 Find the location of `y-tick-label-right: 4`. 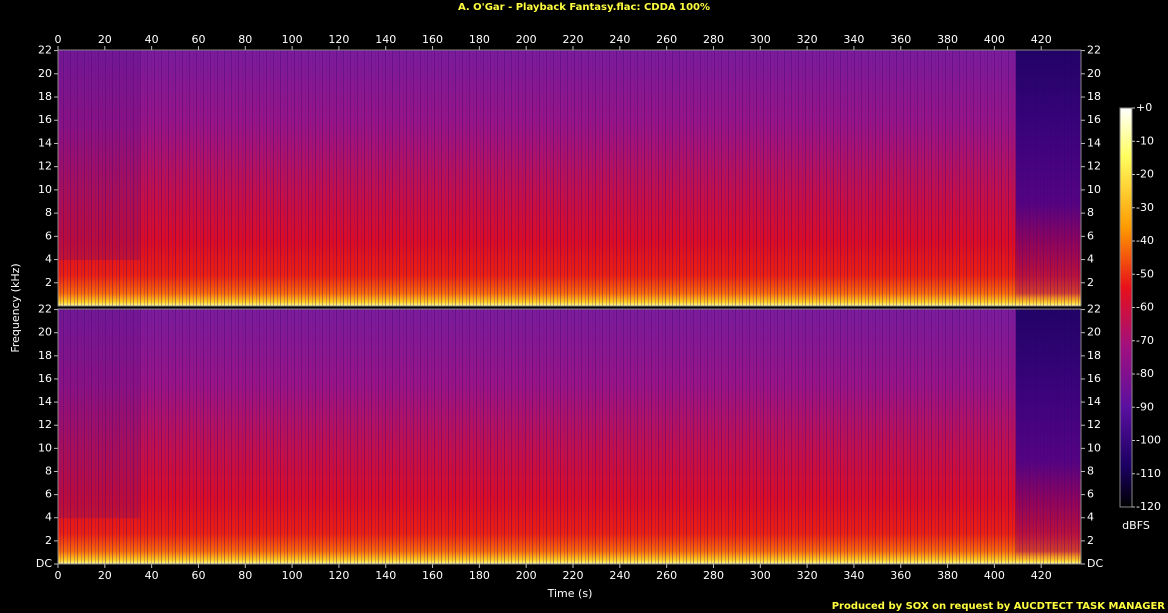

y-tick-label-right: 4 is located at coordinates (1090, 259).